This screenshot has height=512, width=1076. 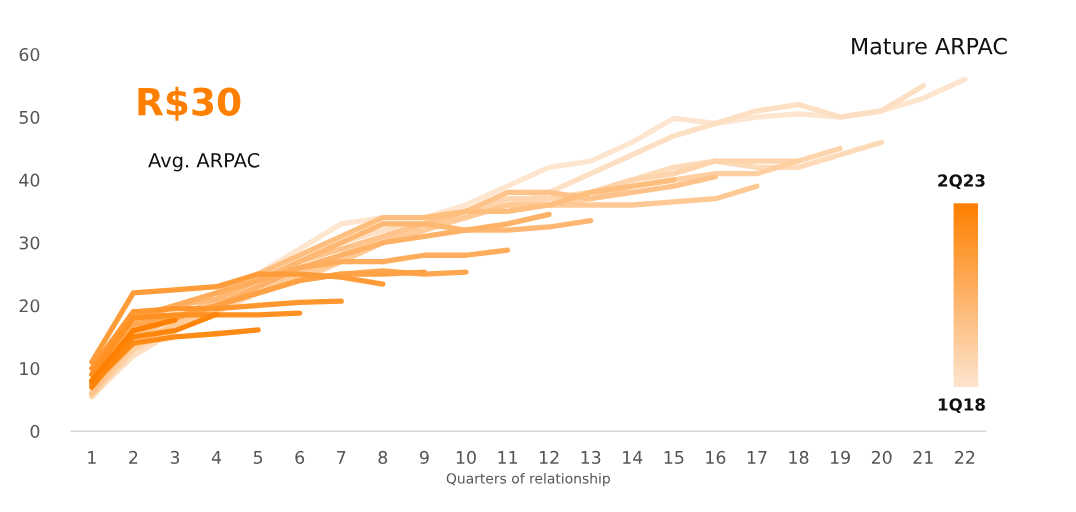 What do you see at coordinates (383, 457) in the screenshot?
I see `x-tick-label: 8` at bounding box center [383, 457].